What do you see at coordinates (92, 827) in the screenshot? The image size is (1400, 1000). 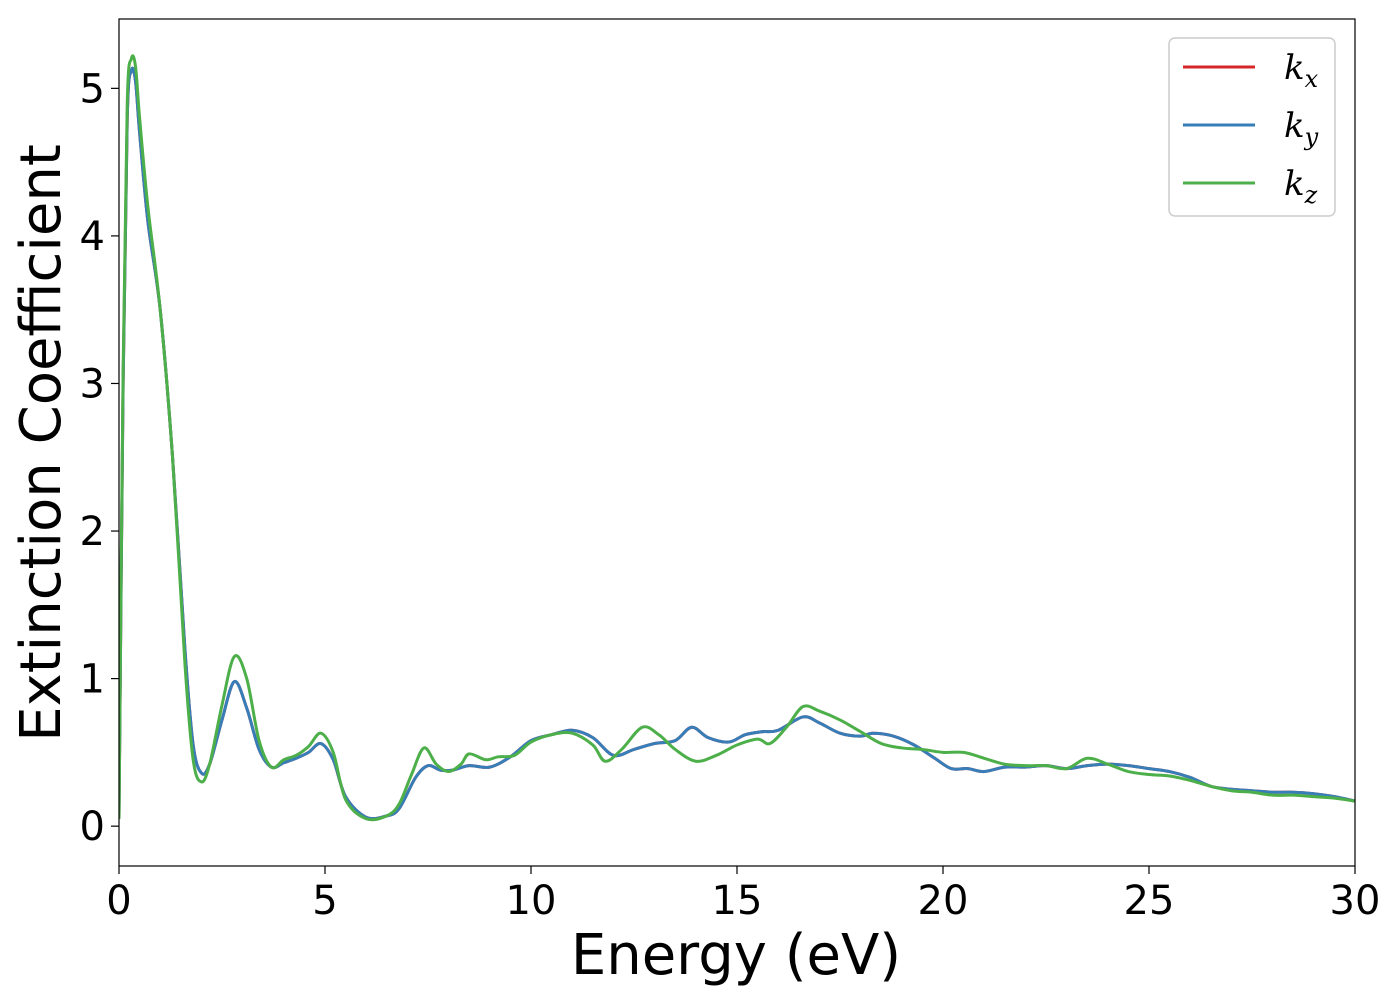 I see `y-tick-label: 0` at bounding box center [92, 827].